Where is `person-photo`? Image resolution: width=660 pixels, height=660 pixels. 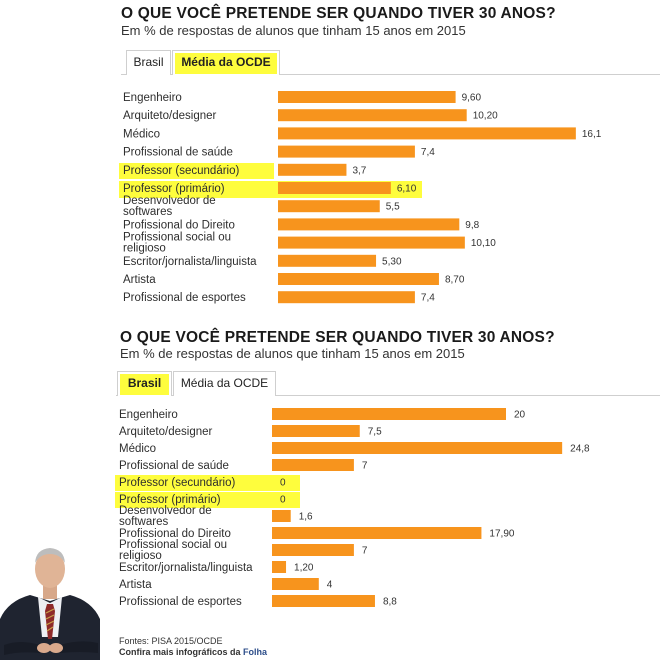 person-photo is located at coordinates (50, 593).